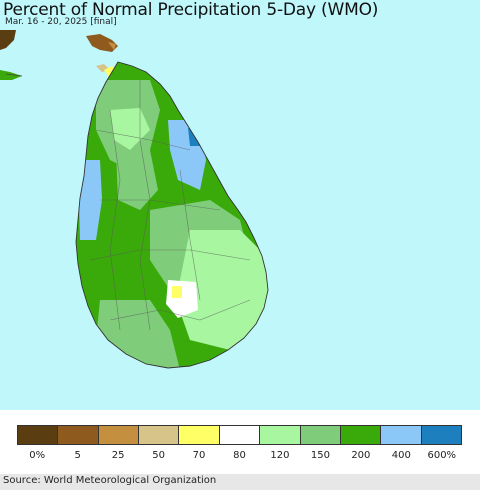 Image resolution: width=480 pixels, height=490 pixels. What do you see at coordinates (102, 43) in the screenshot?
I see `jaffna-patch` at bounding box center [102, 43].